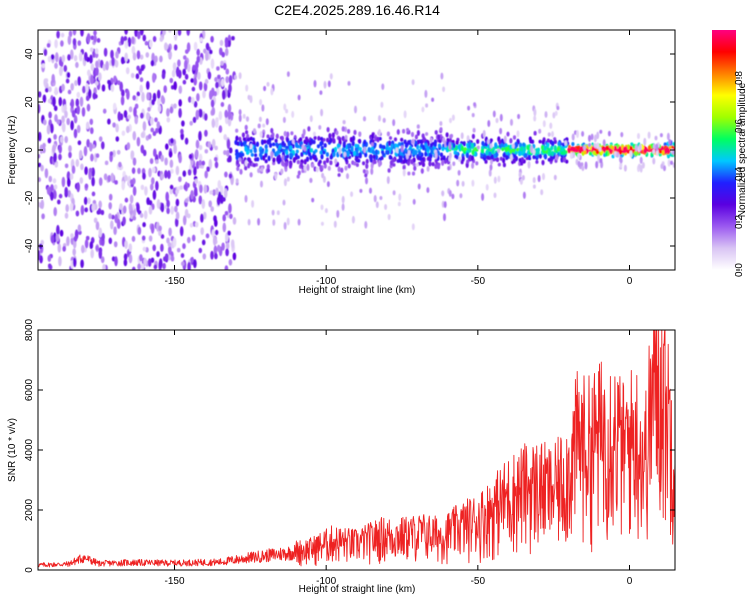 The height and width of the screenshot is (600, 750). Describe the element at coordinates (357, 10) in the screenshot. I see `chart-title: C2E4.2025.289.16.46.R14` at that location.